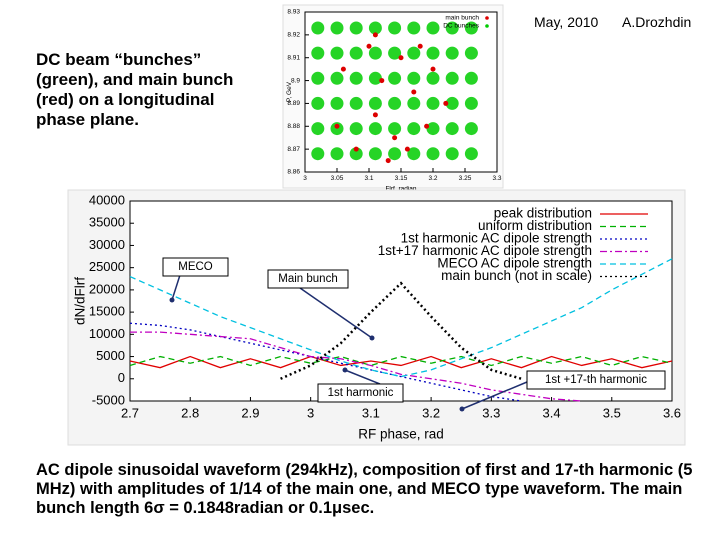 The image size is (720, 540). I want to click on x-axis-label: Flrf, radian, so click(400, 189).